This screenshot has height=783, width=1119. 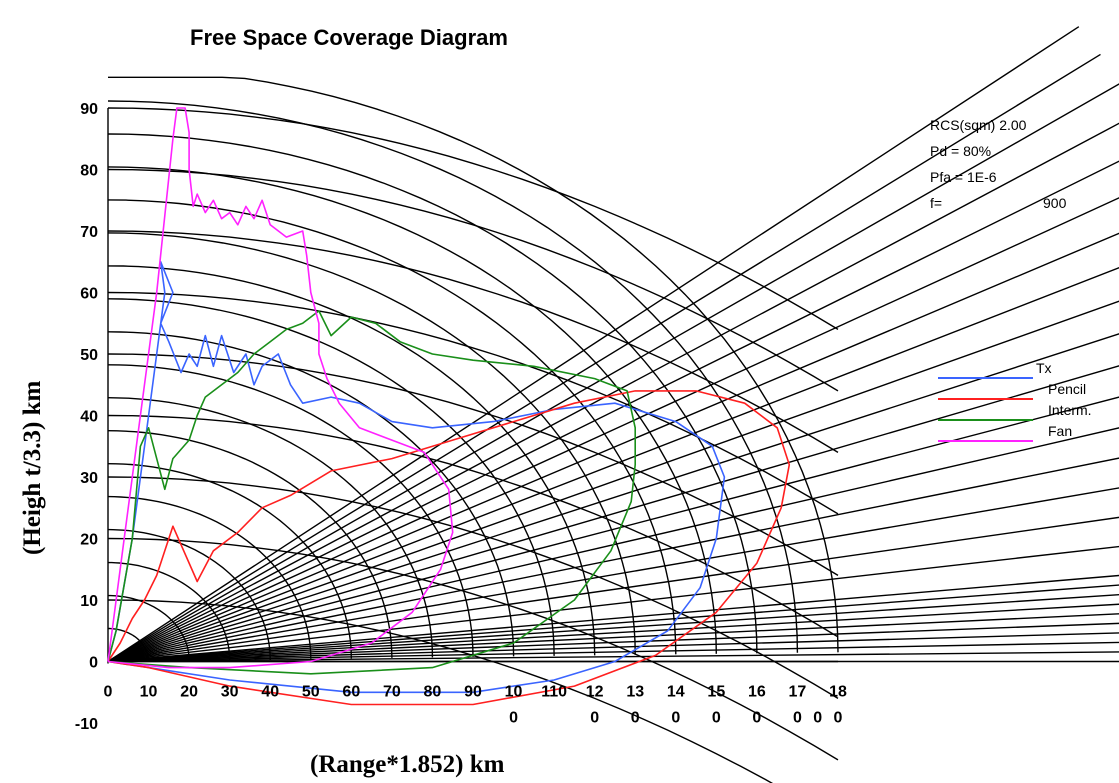 I want to click on y-tick-labels: 90 80 70 60 50 40 30 20 10 0 -10, so click(x=86, y=417).